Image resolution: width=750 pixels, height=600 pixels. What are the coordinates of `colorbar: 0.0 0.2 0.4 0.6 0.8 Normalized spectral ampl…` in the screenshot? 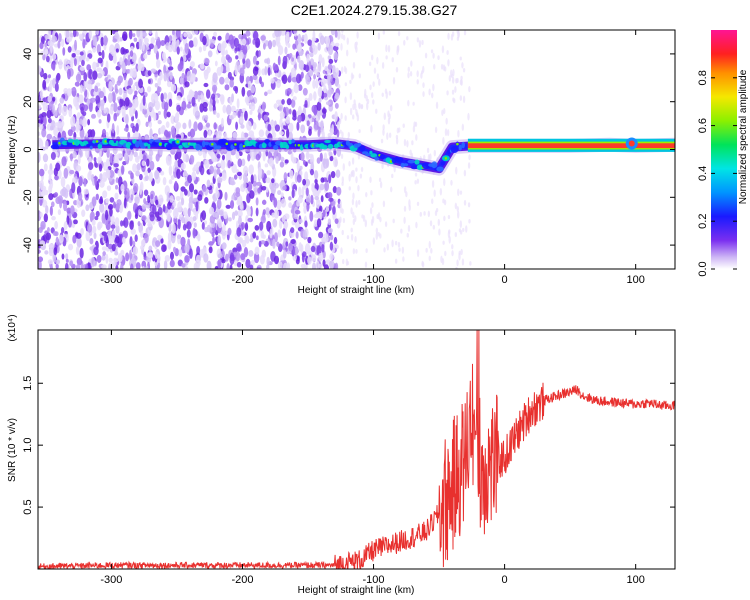 It's located at (723, 153).